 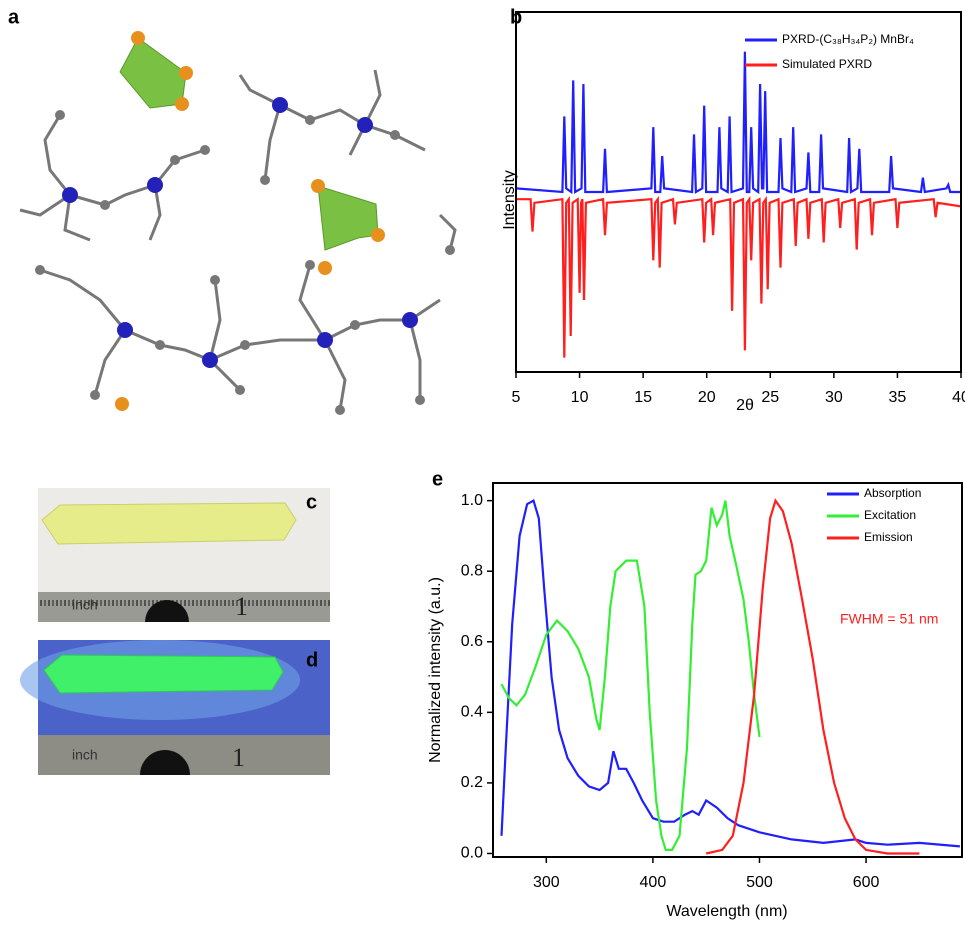 I want to click on x-tick-label: 300, so click(x=546, y=882).